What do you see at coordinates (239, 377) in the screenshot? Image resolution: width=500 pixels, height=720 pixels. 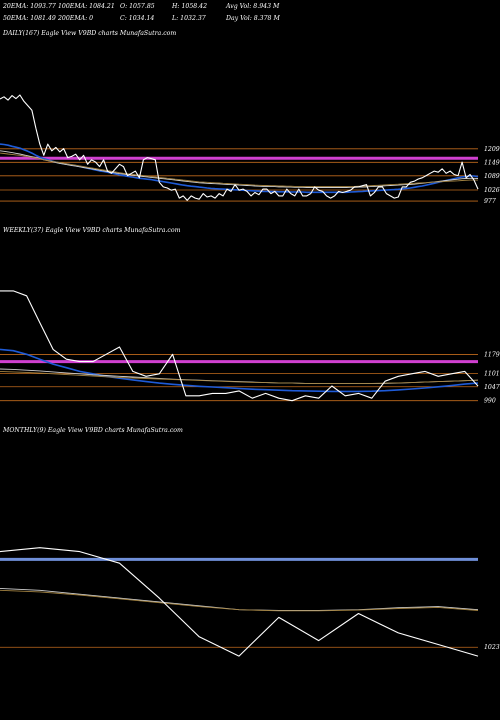 I see `weekly-series-ema_slow` at bounding box center [239, 377].